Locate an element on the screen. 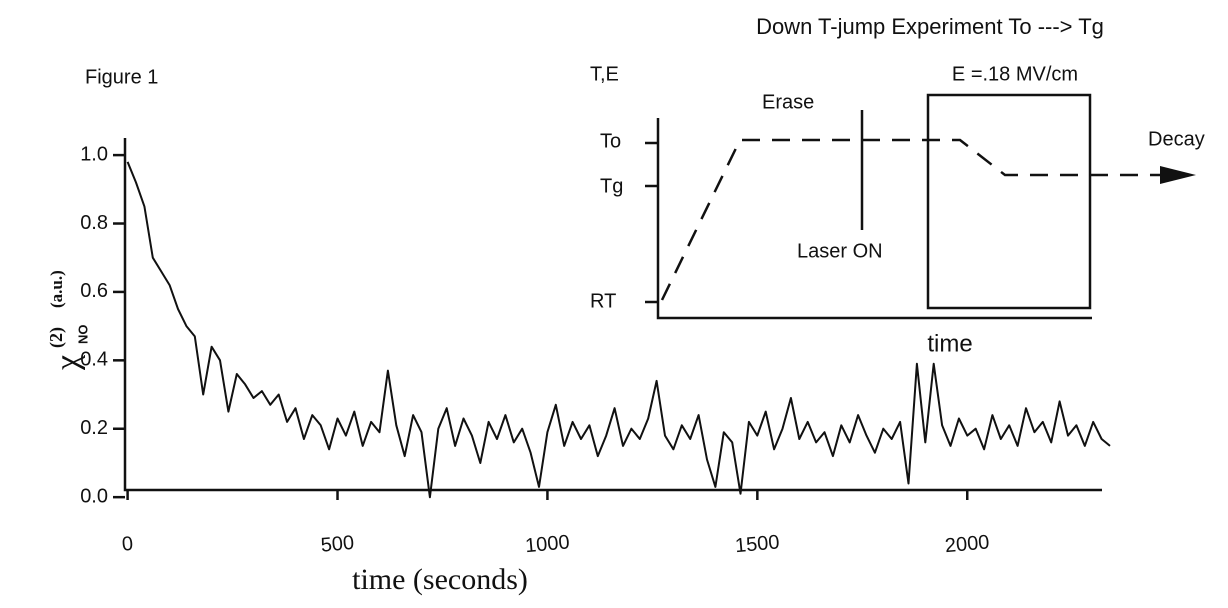 The image size is (1228, 608). erase-label: Erase is located at coordinates (788, 102).